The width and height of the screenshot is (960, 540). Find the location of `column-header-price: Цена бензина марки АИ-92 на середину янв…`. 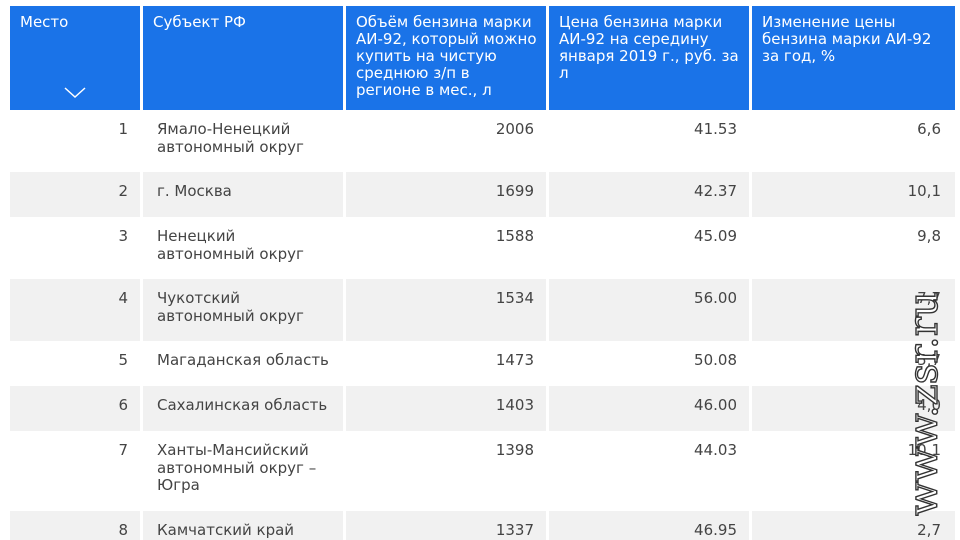

column-header-price: Цена бензина марки АИ-92 на середину янв… is located at coordinates (649, 58).